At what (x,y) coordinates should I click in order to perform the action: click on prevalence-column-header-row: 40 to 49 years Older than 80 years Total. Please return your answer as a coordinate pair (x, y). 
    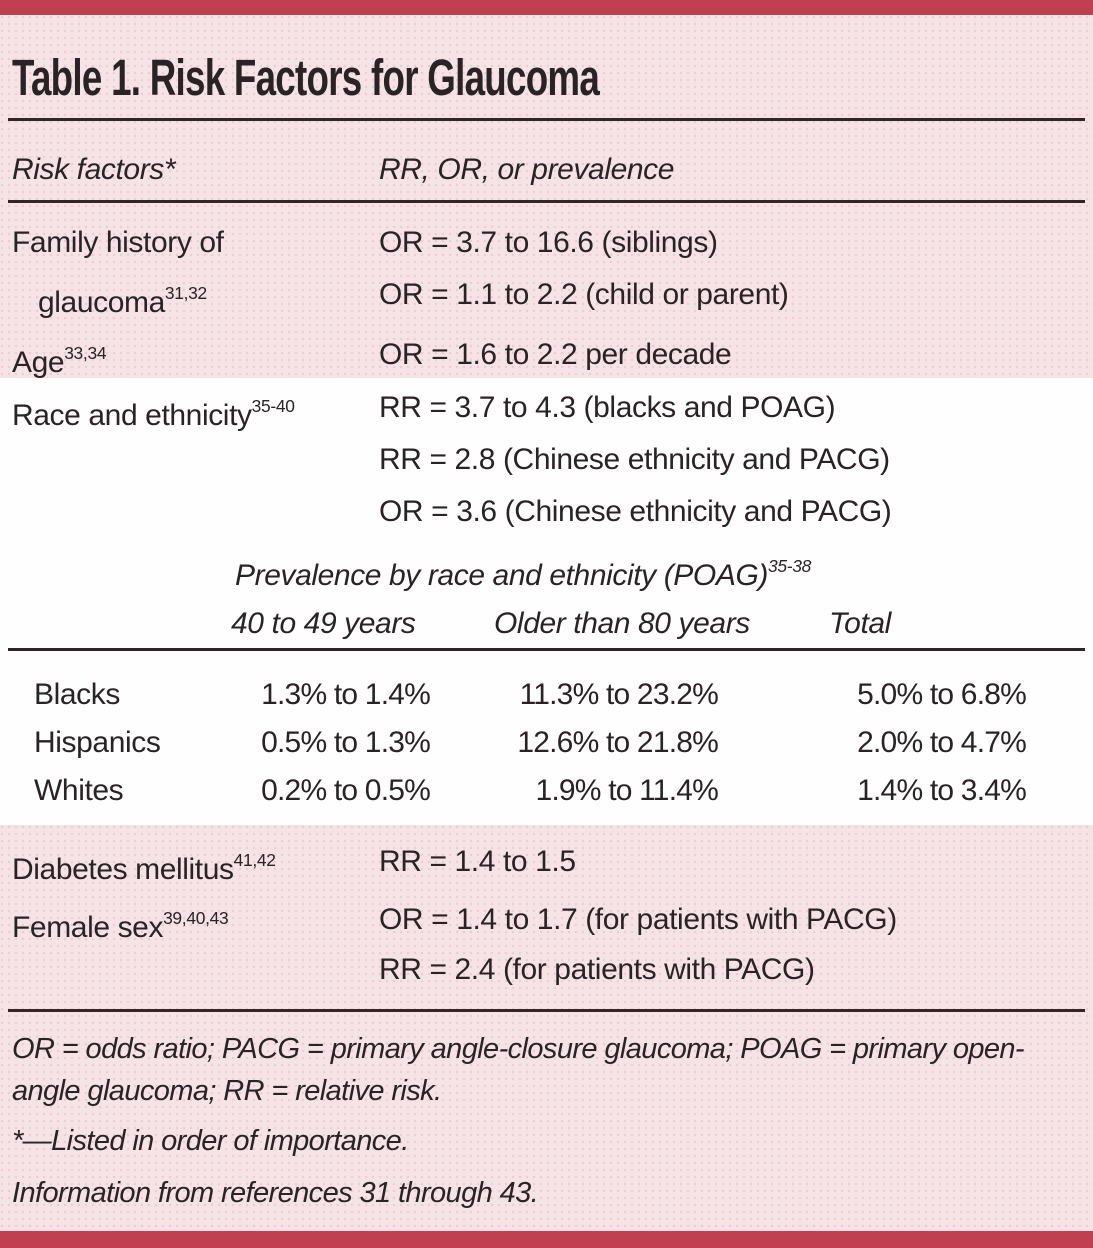
    Looking at the image, I should click on (546, 624).